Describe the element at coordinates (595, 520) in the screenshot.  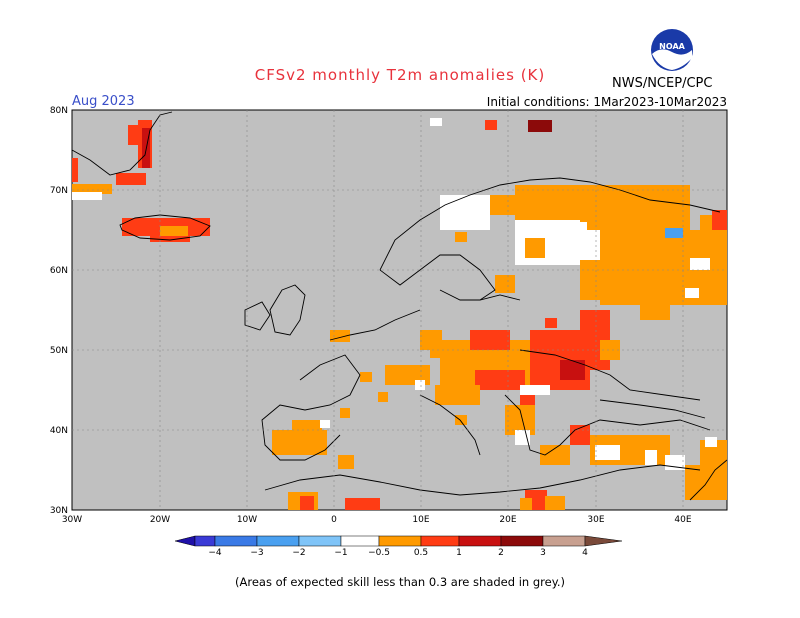
I see `lon-label: 30E` at that location.